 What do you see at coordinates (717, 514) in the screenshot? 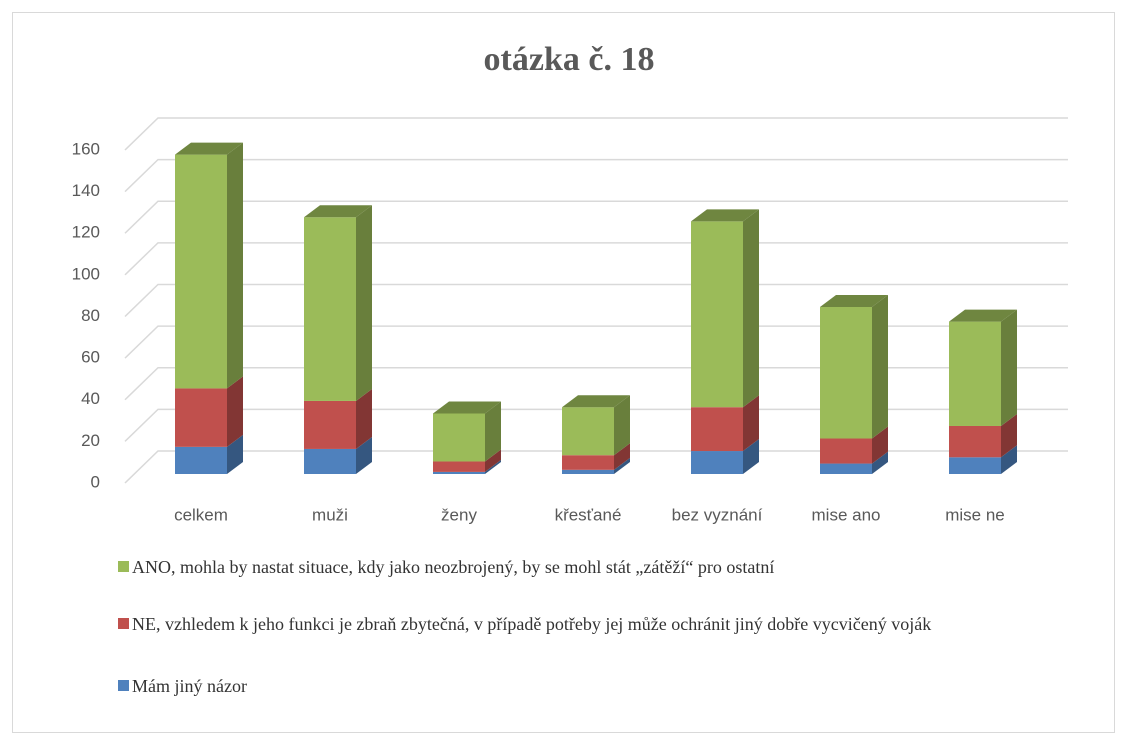
I see `x-tick-label: bez vyznání` at bounding box center [717, 514].